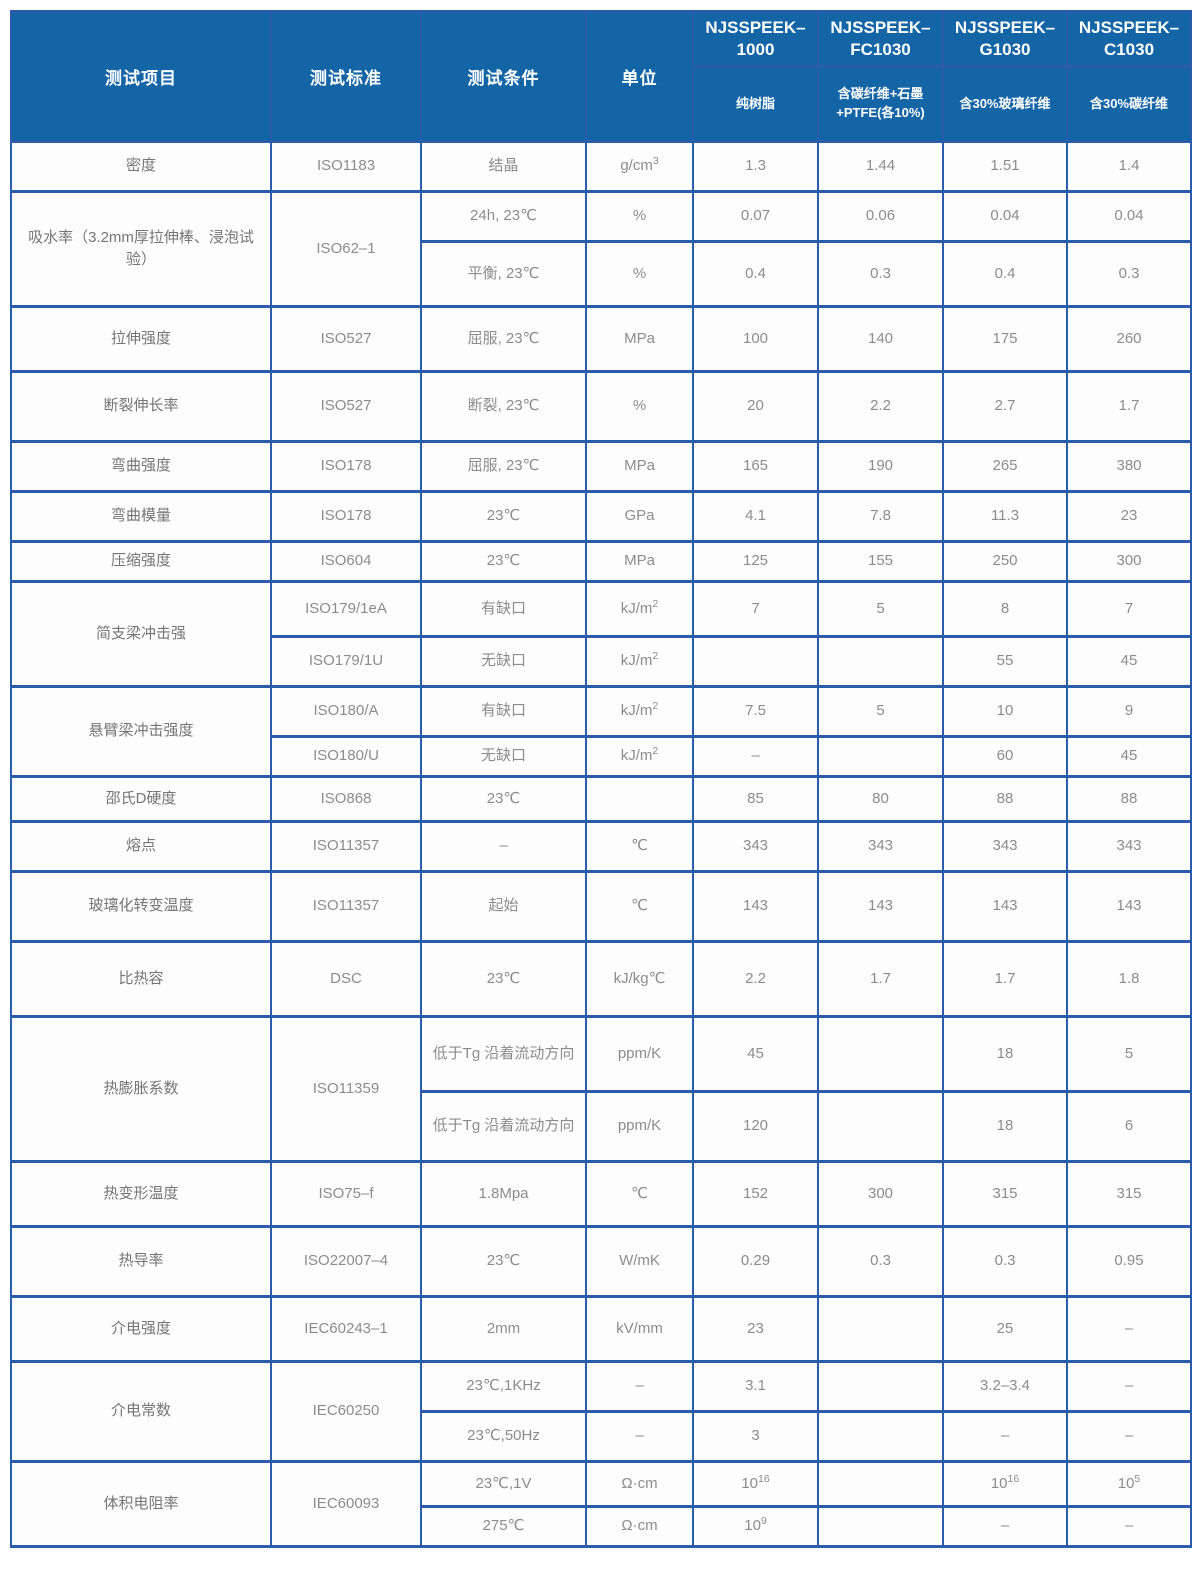 Image resolution: width=1200 pixels, height=1572 pixels. What do you see at coordinates (1129, 712) in the screenshot?
I see `cell-value: 9` at bounding box center [1129, 712].